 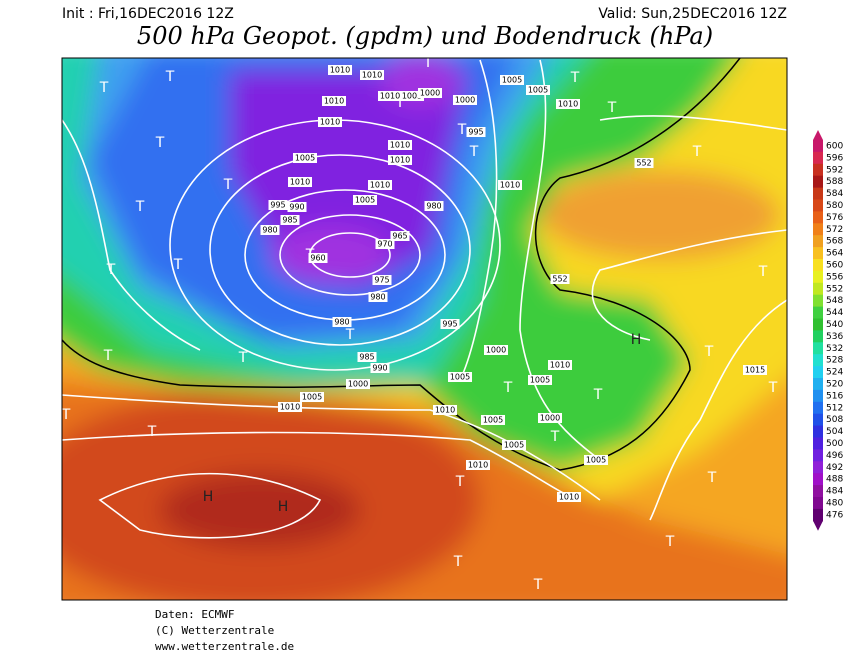 I want to click on isobar-label: 965, so click(x=399, y=236).